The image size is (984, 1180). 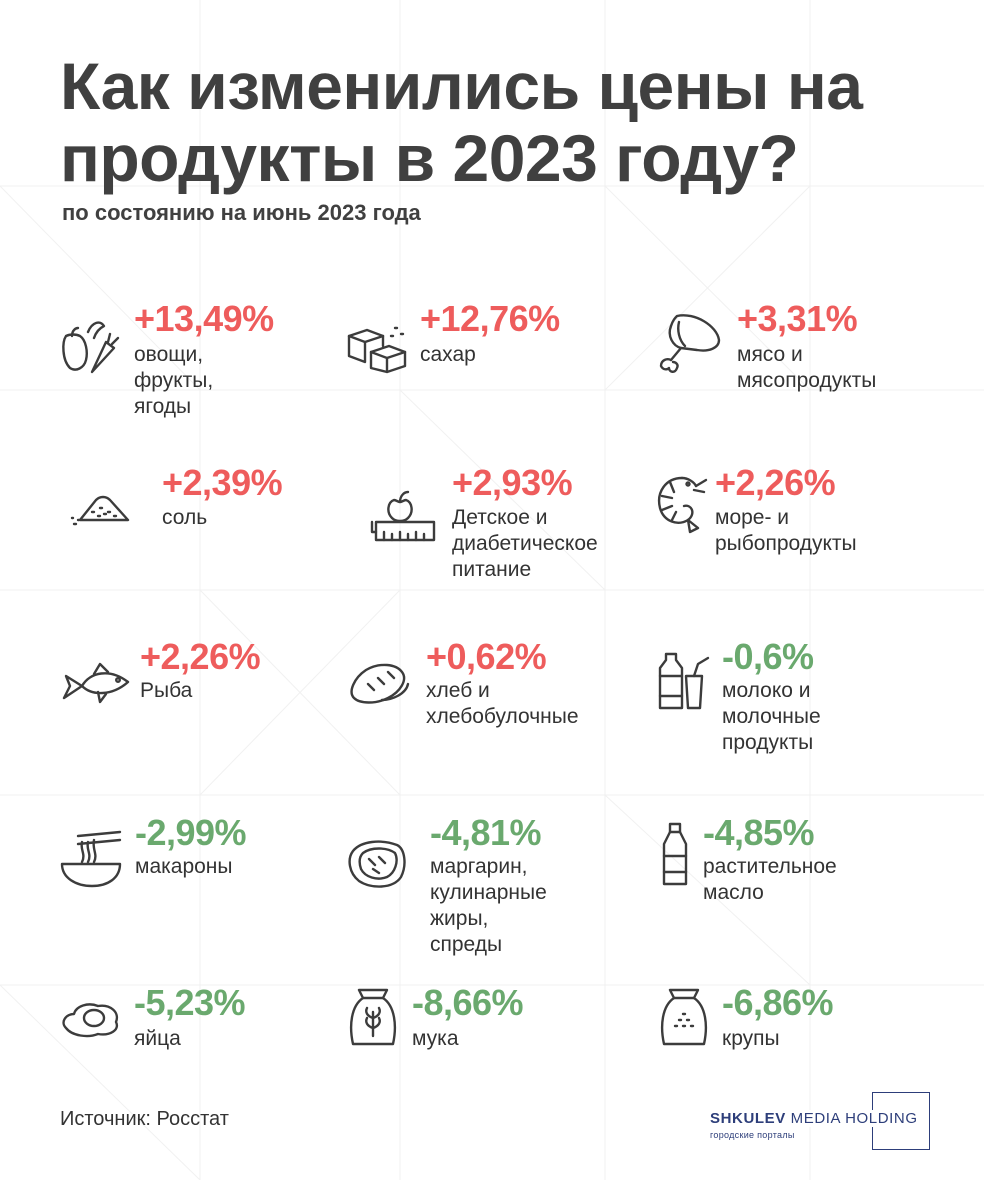 I want to click on salt-pile-icon, so click(x=100, y=510).